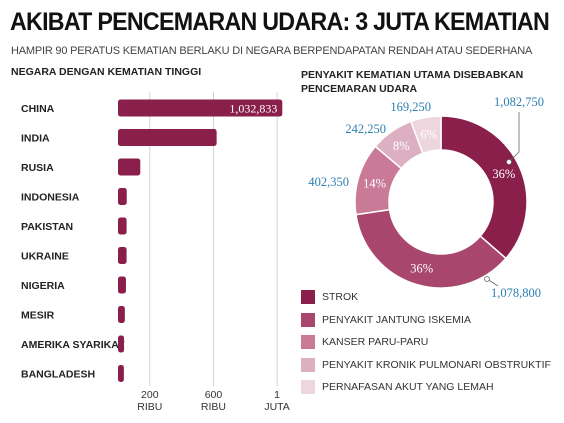  Describe the element at coordinates (509, 162) in the screenshot. I see `slice-leader-dot-strok` at that location.